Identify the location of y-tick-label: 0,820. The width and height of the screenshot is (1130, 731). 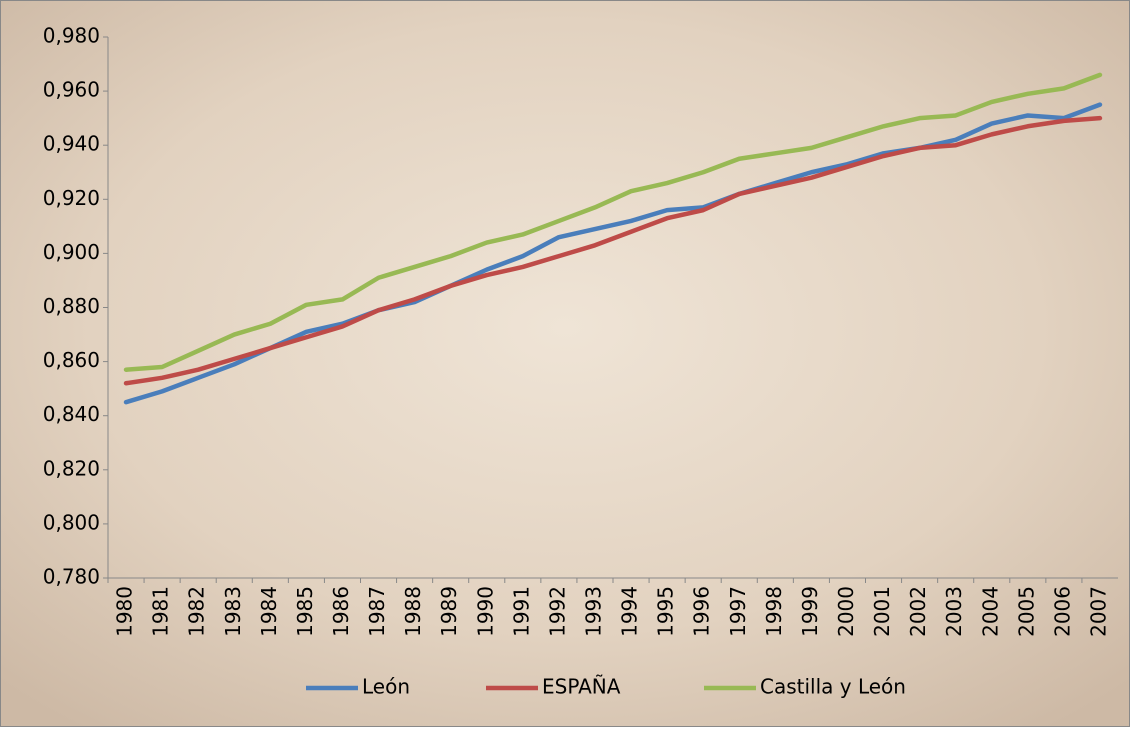
(71, 468).